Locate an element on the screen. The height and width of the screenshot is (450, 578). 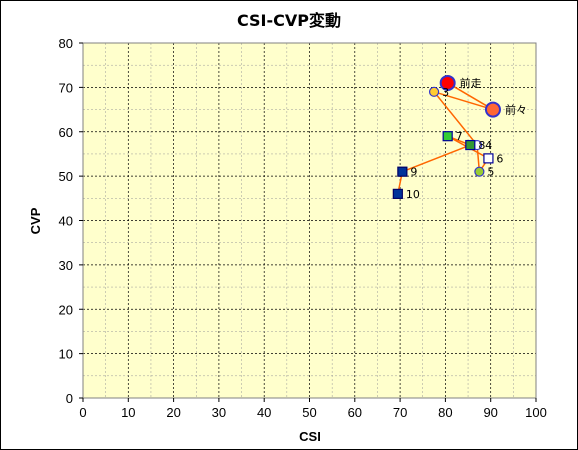
point-label: 前々 is located at coordinates (516, 110).